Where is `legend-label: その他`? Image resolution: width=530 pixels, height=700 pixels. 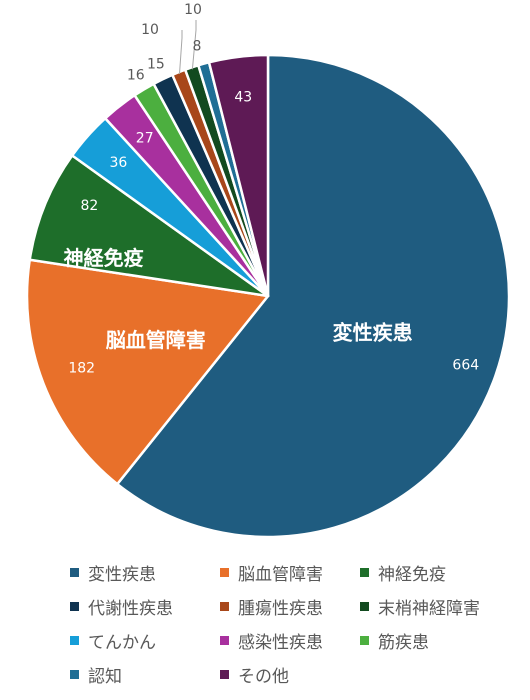 legend-label: その他 is located at coordinates (263, 677).